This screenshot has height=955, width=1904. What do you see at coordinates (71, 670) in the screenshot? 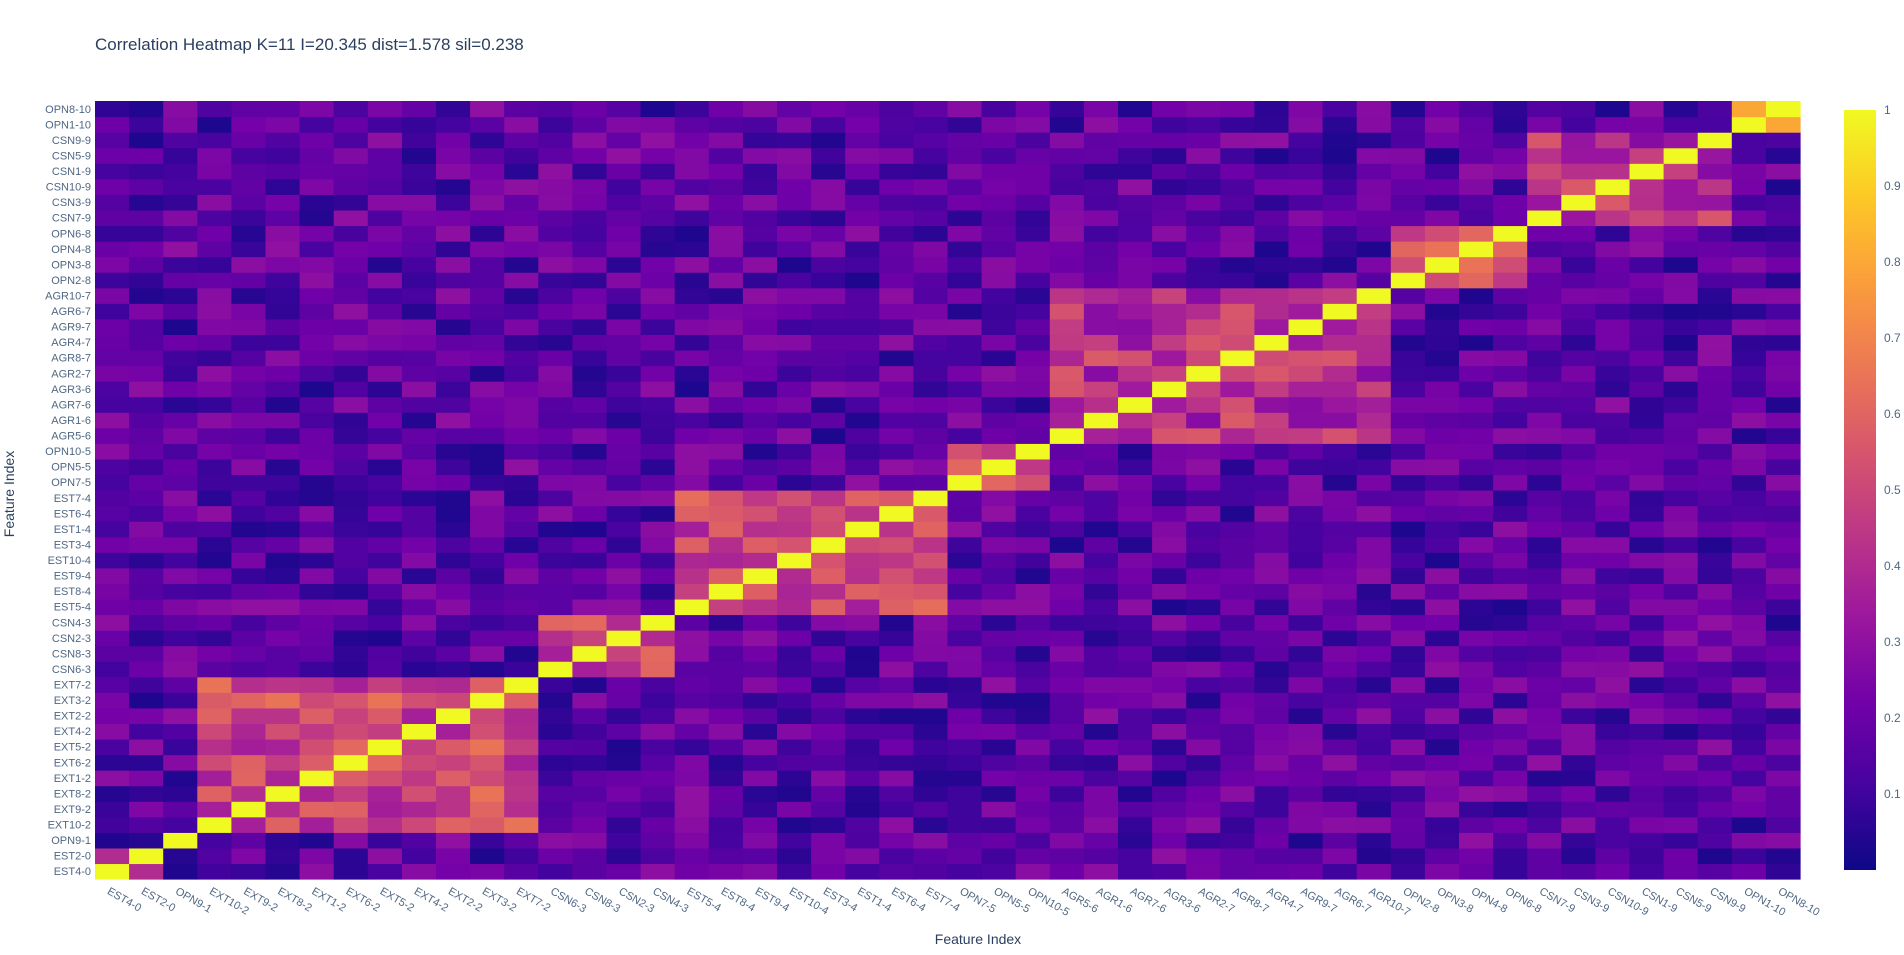
I see `y-tick-label: CSN6-3` at bounding box center [71, 670].